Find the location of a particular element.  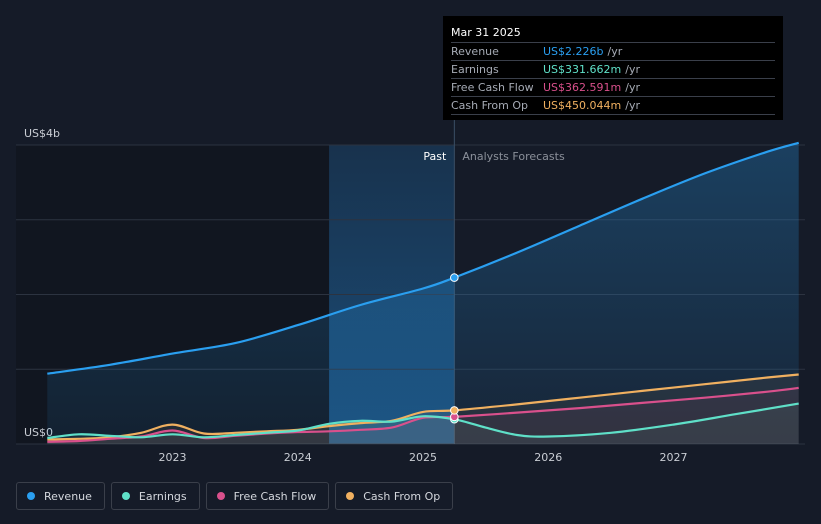

tooltip-row-free-cash-flow: Free Cash Flow US$362.591m /yr is located at coordinates (613, 88).